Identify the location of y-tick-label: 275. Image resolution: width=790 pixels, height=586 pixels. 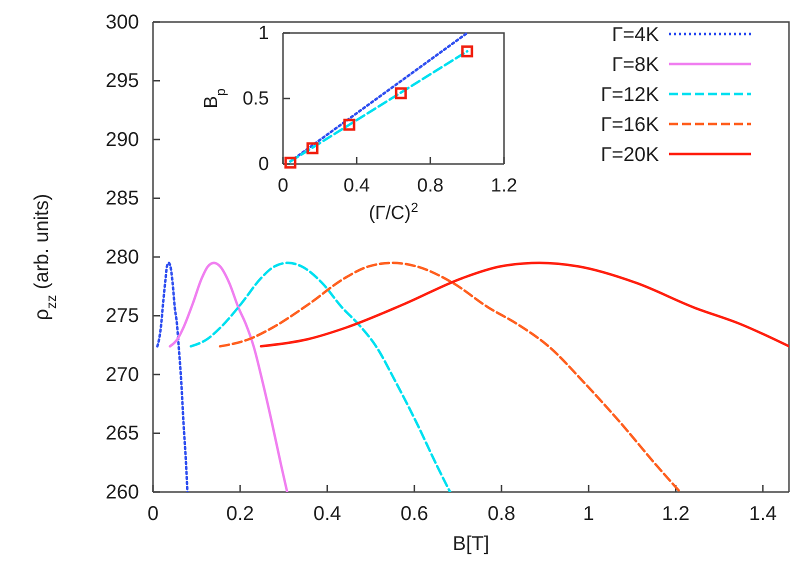
(122, 316).